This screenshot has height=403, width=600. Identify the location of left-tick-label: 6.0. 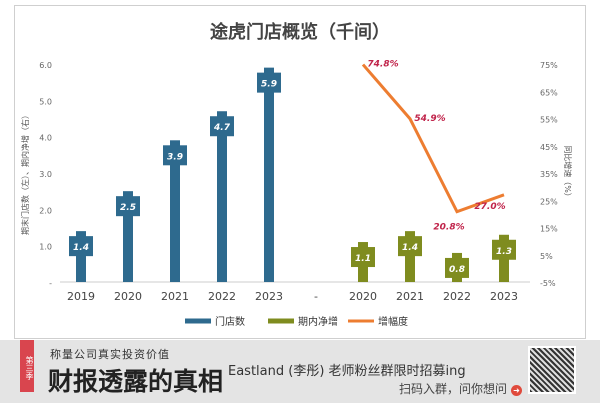
(45, 65).